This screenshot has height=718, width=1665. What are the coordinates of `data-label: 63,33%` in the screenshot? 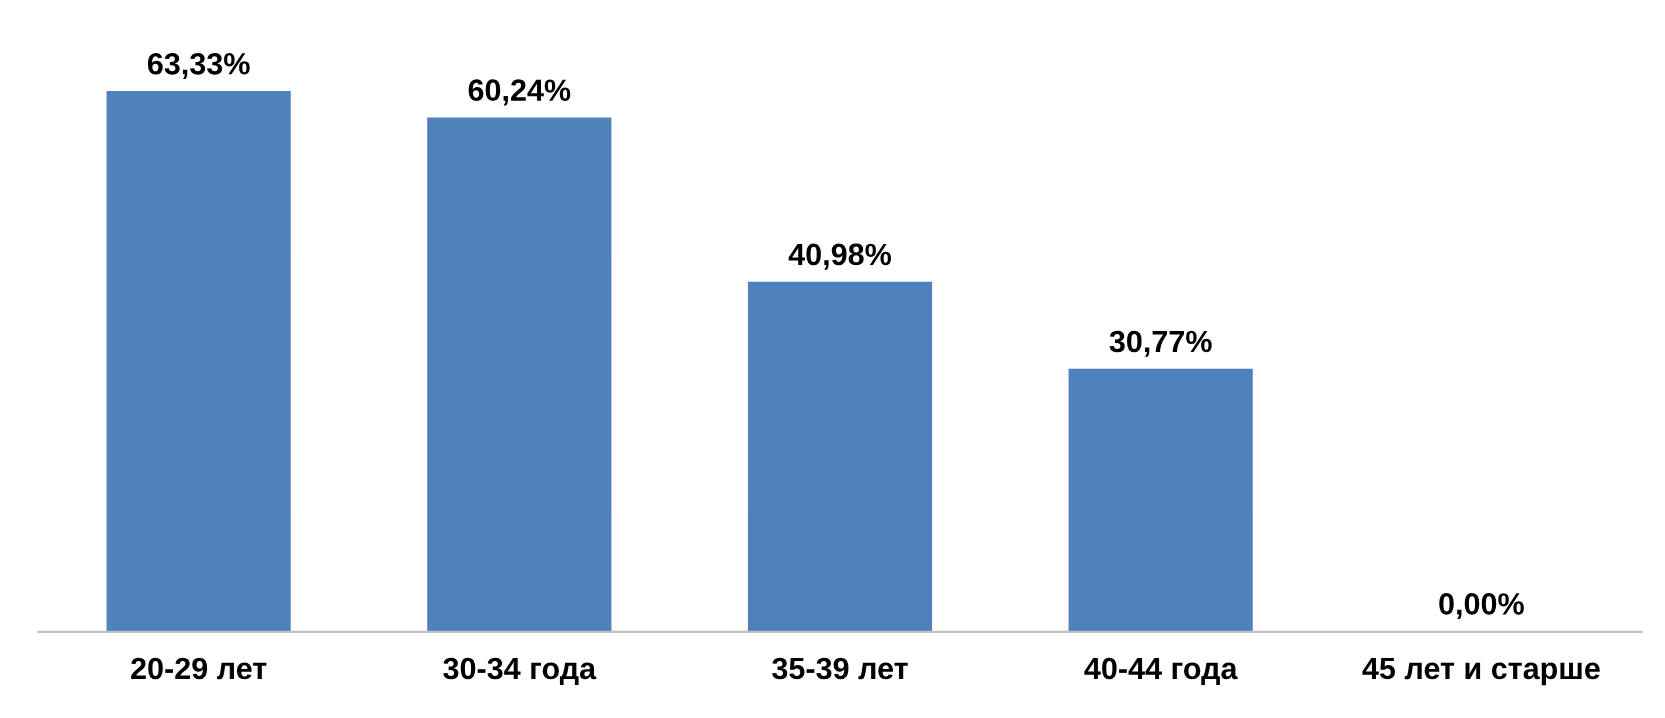 It's located at (198, 66).